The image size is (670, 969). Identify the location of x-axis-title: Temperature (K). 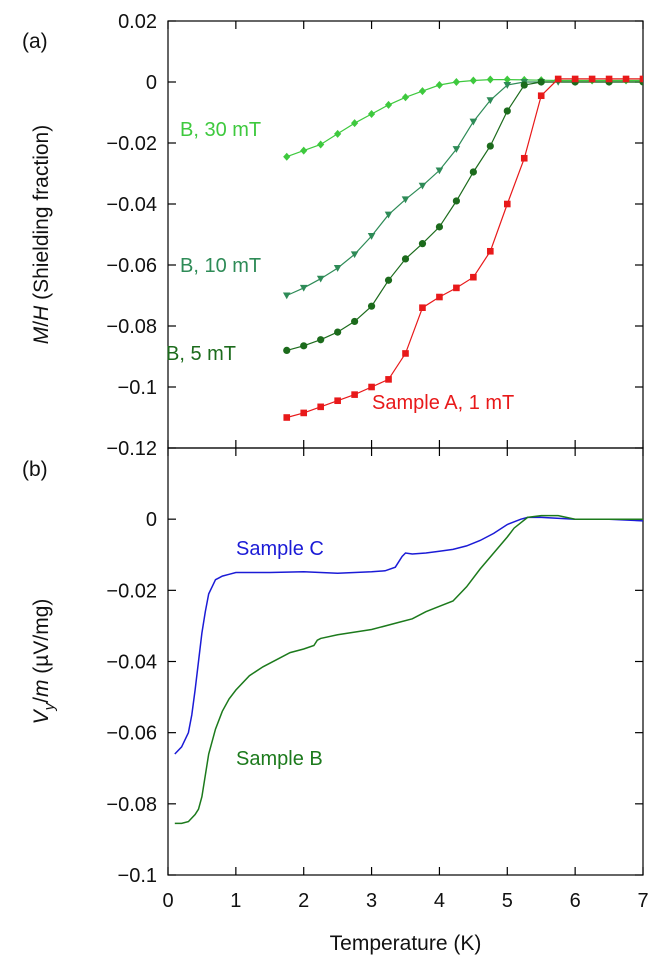
(406, 943).